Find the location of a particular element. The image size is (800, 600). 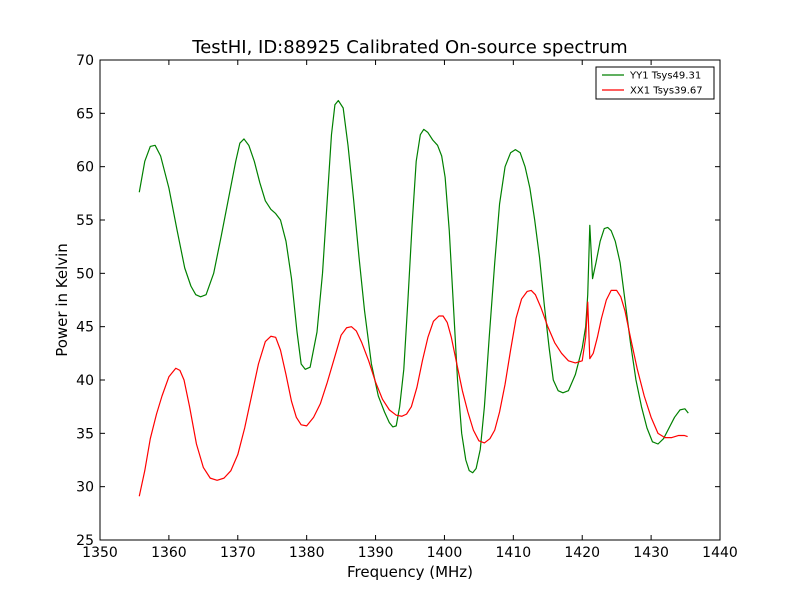

y-tick-label: 65 is located at coordinates (85, 114).